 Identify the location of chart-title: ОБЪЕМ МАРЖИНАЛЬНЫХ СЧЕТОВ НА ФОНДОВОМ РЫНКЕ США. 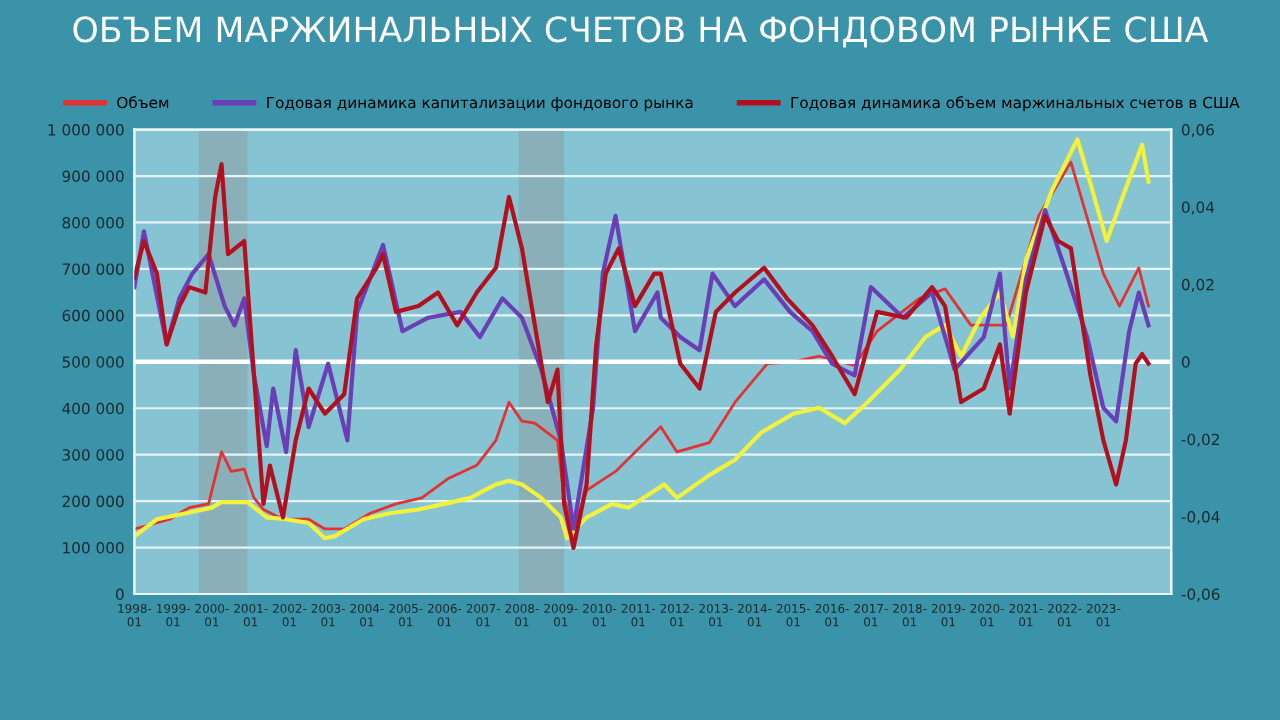
(641, 32).